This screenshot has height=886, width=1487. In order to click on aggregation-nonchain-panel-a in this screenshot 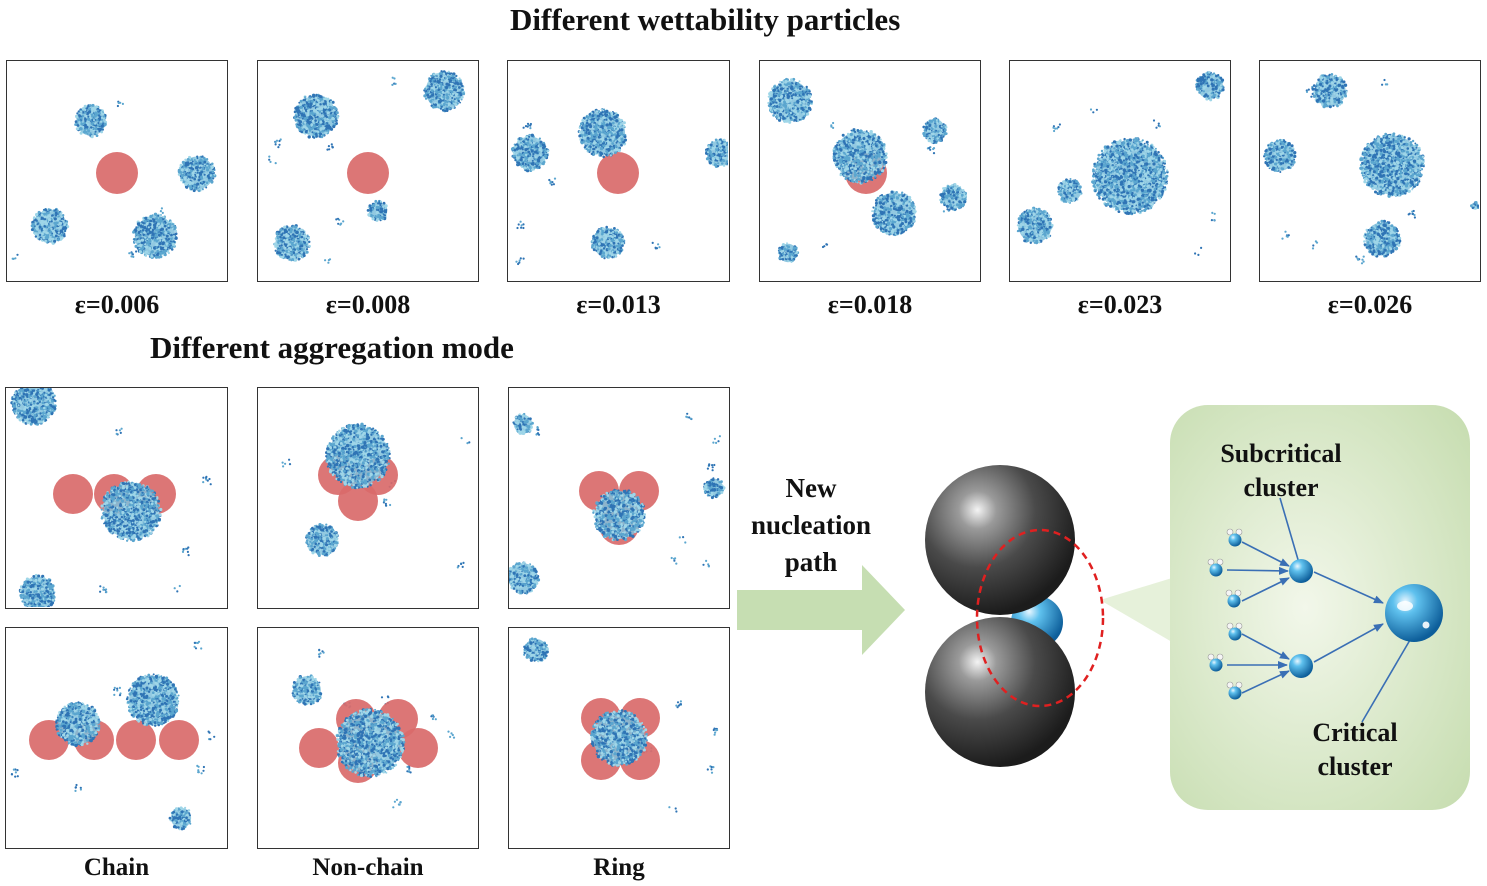, I will do `click(368, 498)`.